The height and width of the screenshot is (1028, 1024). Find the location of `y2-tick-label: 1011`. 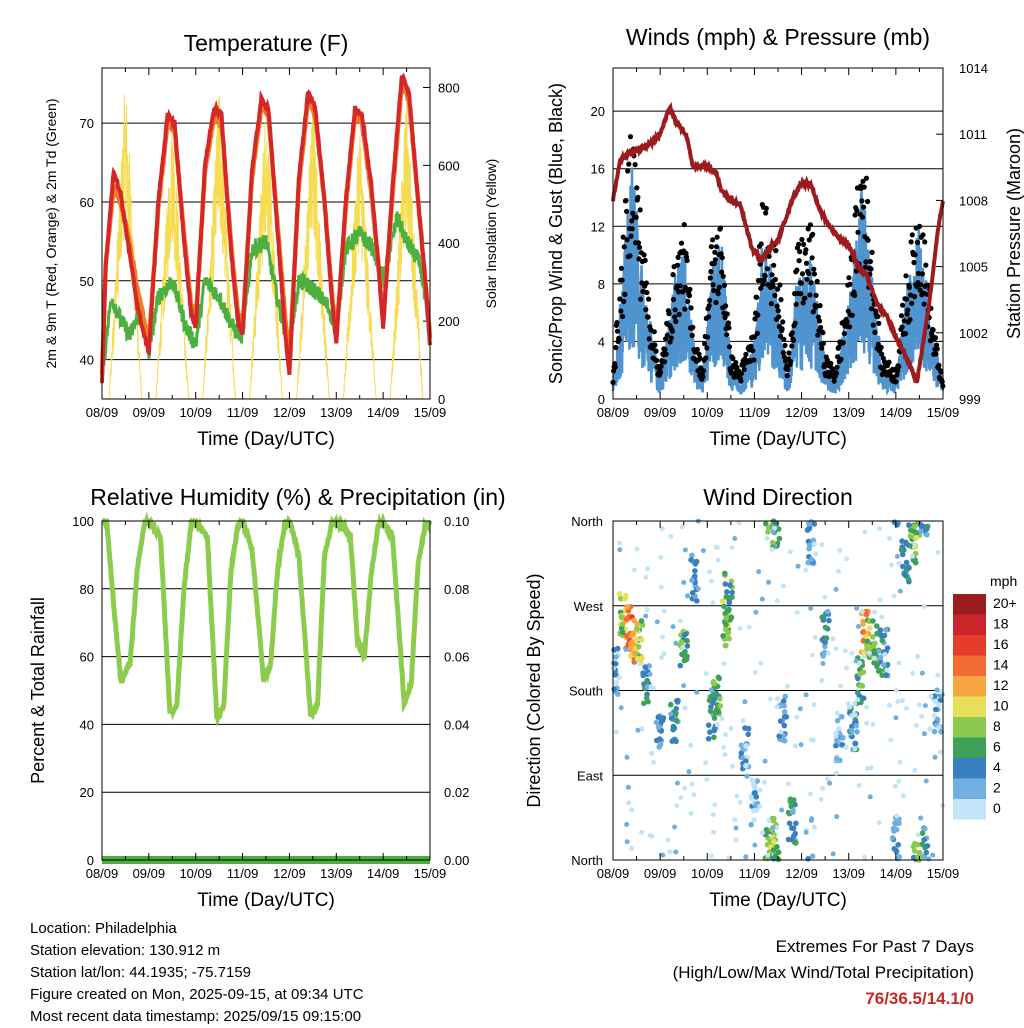

y2-tick-label: 1011 is located at coordinates (973, 134).